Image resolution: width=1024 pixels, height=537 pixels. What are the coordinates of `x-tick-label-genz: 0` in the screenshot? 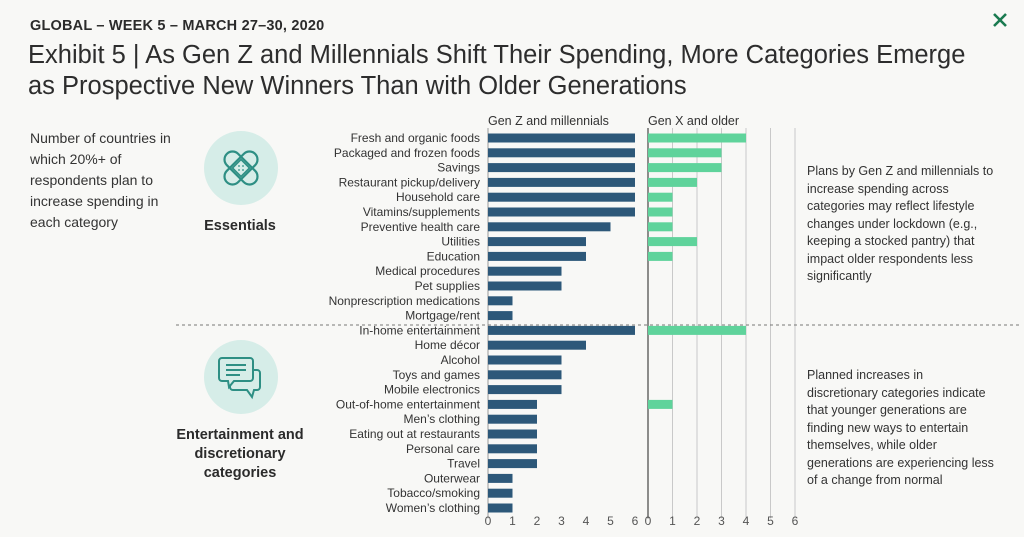 It's located at (488, 521).